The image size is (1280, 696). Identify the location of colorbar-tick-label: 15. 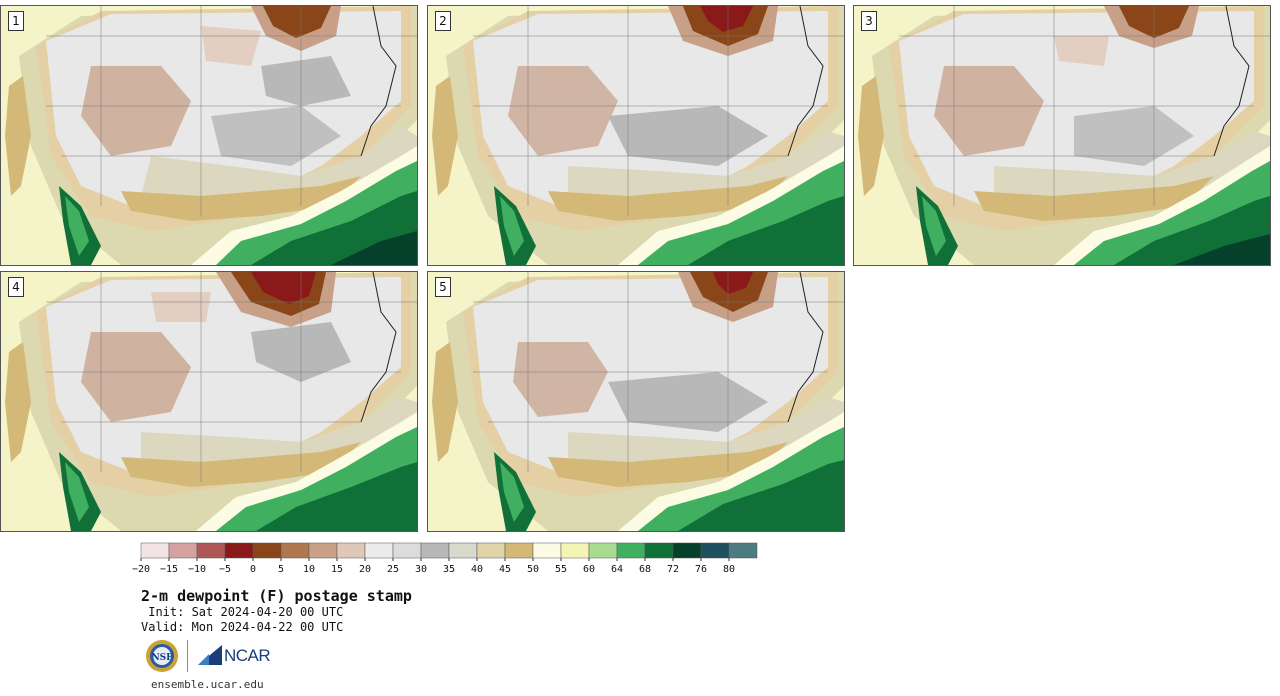
(337, 569).